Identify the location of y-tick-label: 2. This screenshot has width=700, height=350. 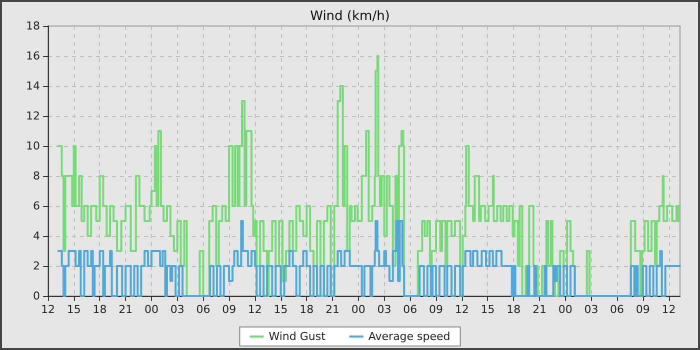
(36, 266).